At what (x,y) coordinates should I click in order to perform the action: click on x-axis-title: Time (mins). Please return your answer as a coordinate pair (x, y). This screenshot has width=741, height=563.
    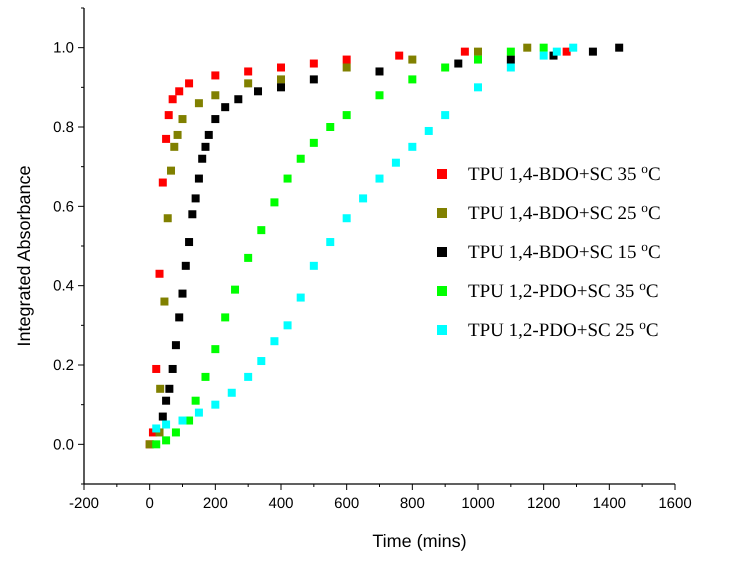
    Looking at the image, I should click on (419, 541).